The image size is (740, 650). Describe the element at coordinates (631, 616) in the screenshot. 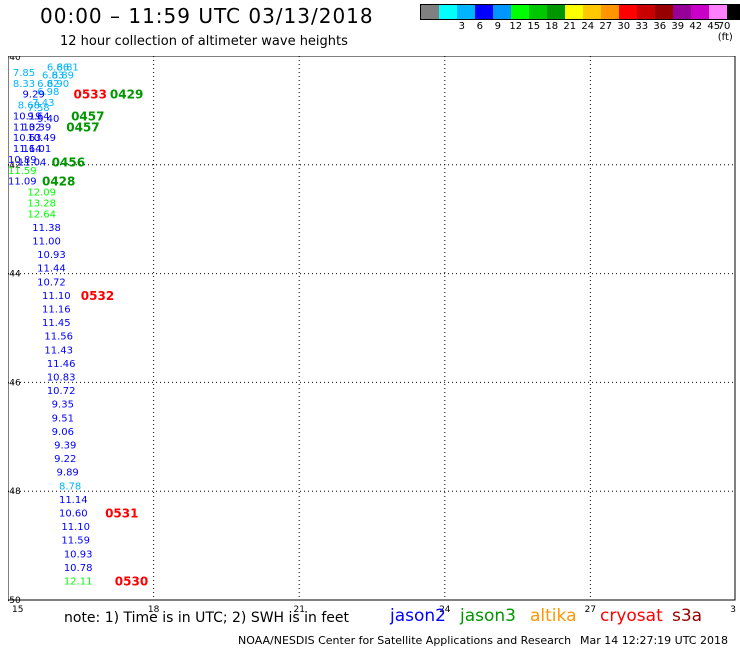

I see `satellite-name-cryosat: cryosat` at that location.